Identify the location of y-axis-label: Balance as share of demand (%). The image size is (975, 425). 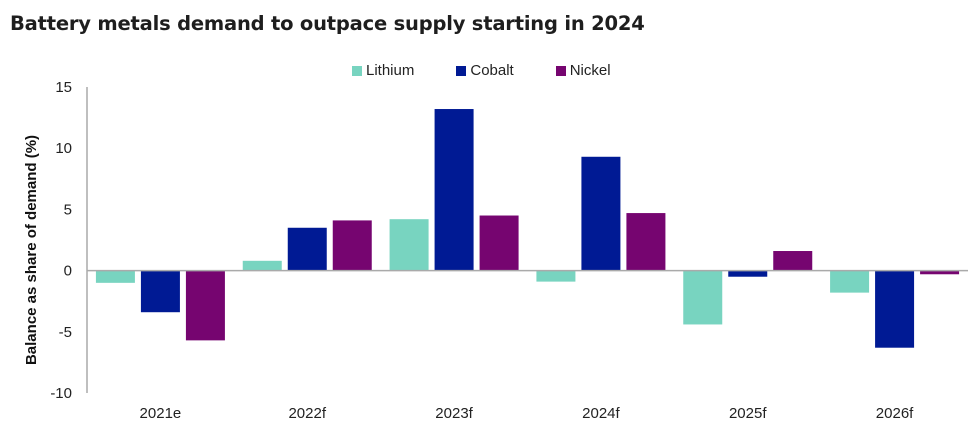
(31, 250).